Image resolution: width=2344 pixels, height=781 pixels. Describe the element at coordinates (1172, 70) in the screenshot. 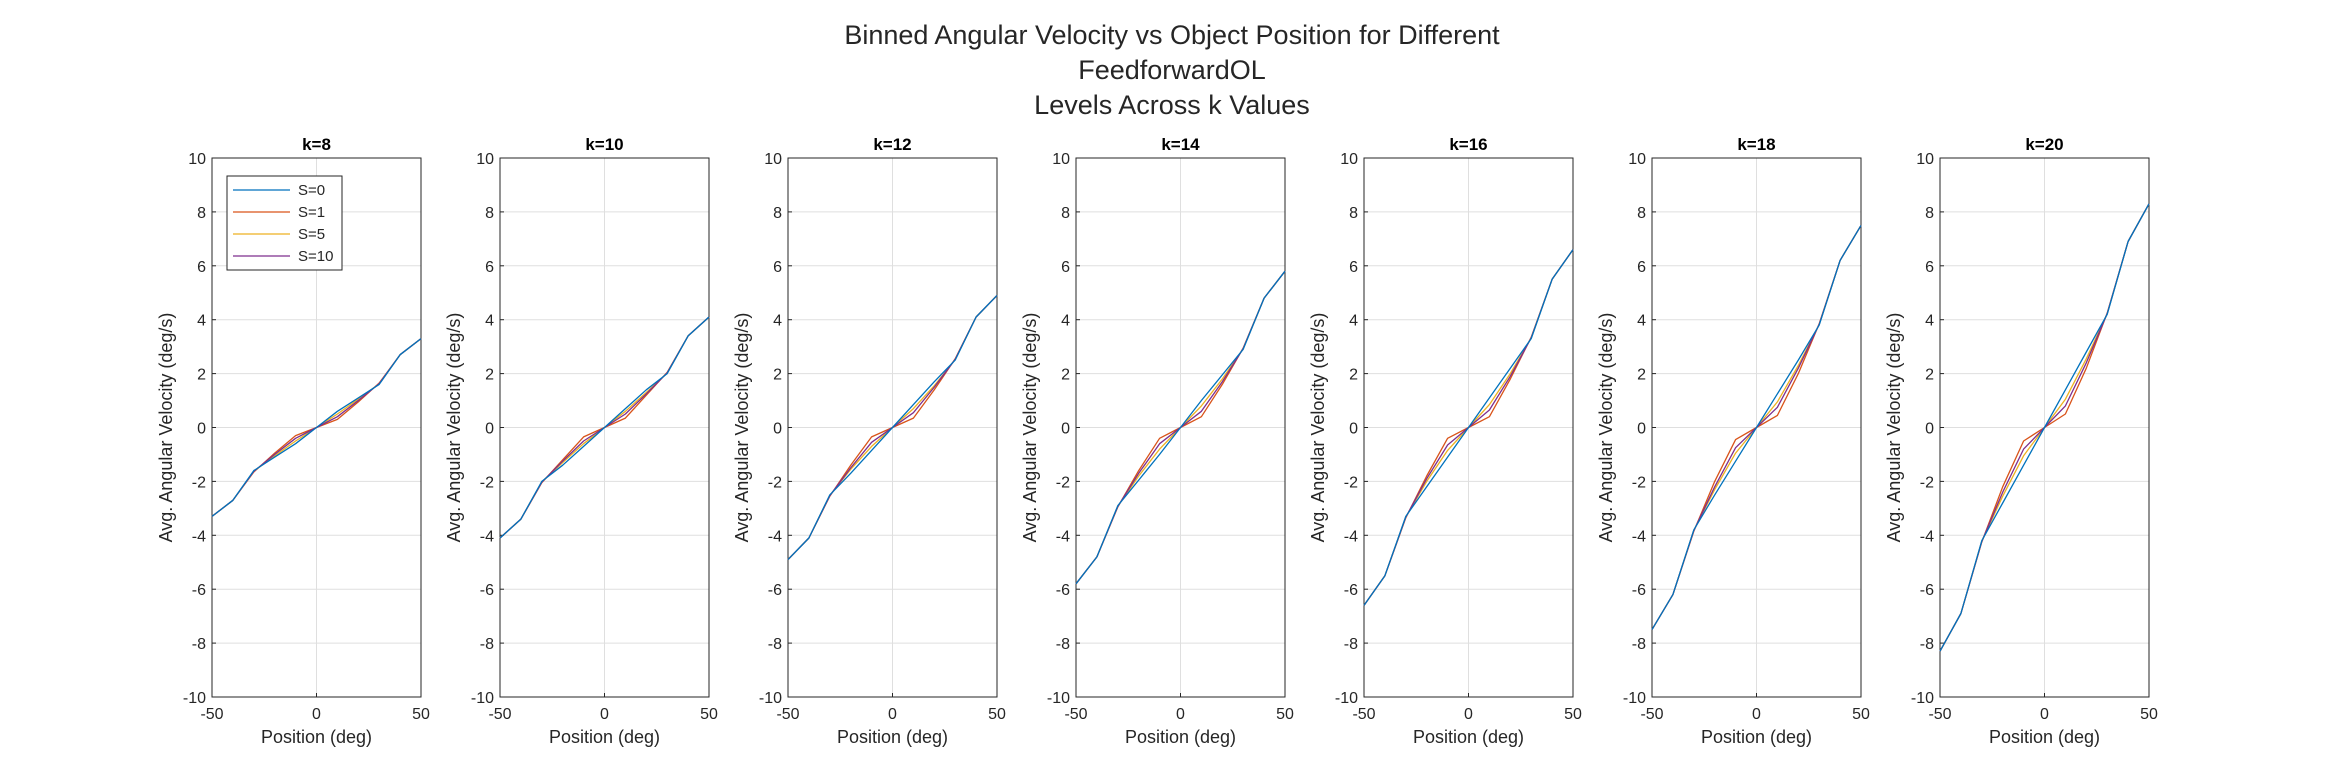

I see `figure-title-line-2: FeedforwardOL` at that location.